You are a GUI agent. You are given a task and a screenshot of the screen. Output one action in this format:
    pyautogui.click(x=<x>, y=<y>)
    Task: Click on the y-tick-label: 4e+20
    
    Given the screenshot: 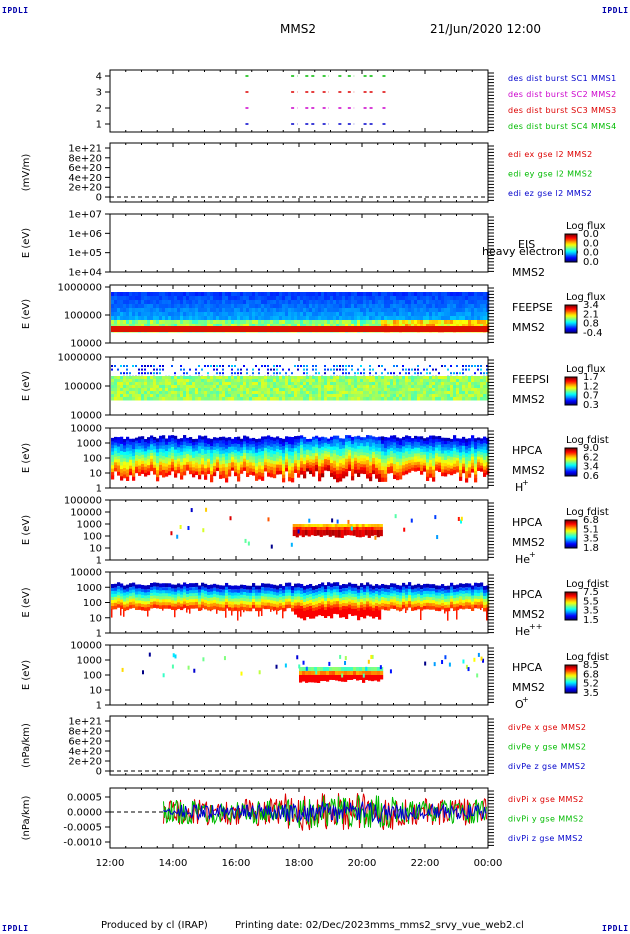 What is the action you would take?
    pyautogui.click(x=85, y=178)
    